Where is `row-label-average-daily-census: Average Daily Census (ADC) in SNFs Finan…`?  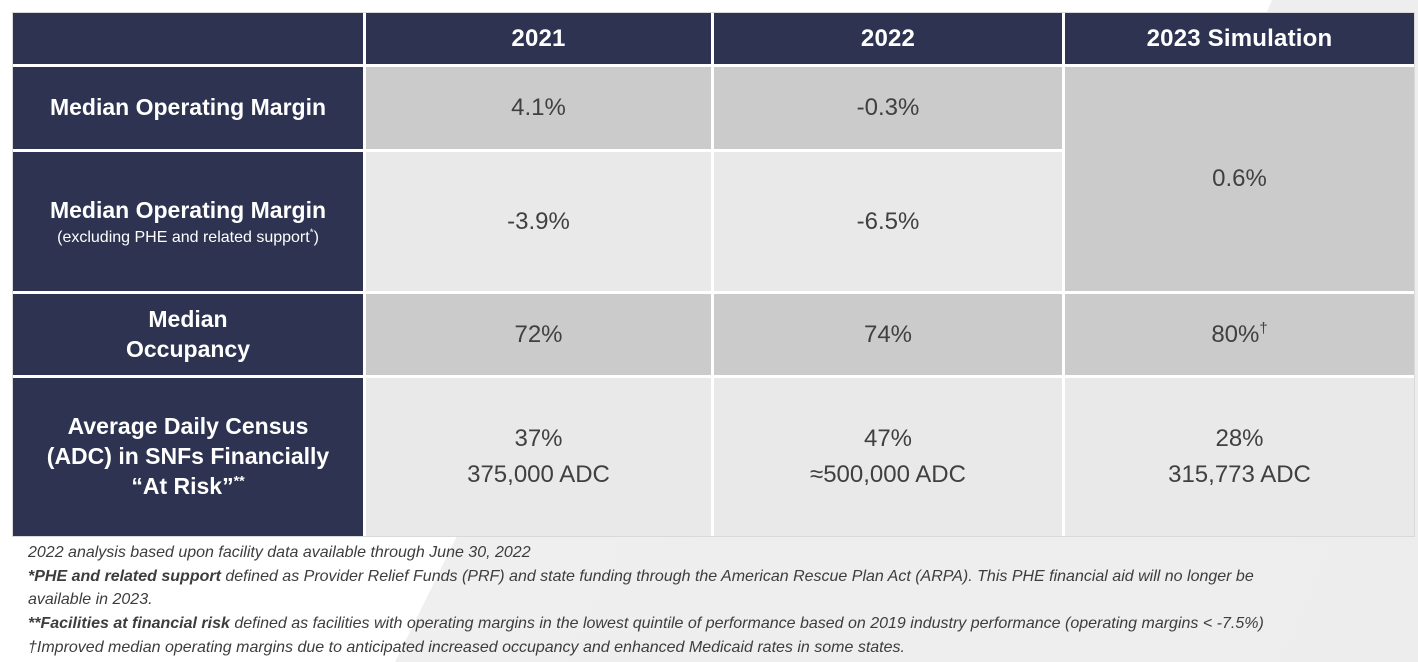 row-label-average-daily-census: Average Daily Census (ADC) in SNFs Finan… is located at coordinates (188, 457).